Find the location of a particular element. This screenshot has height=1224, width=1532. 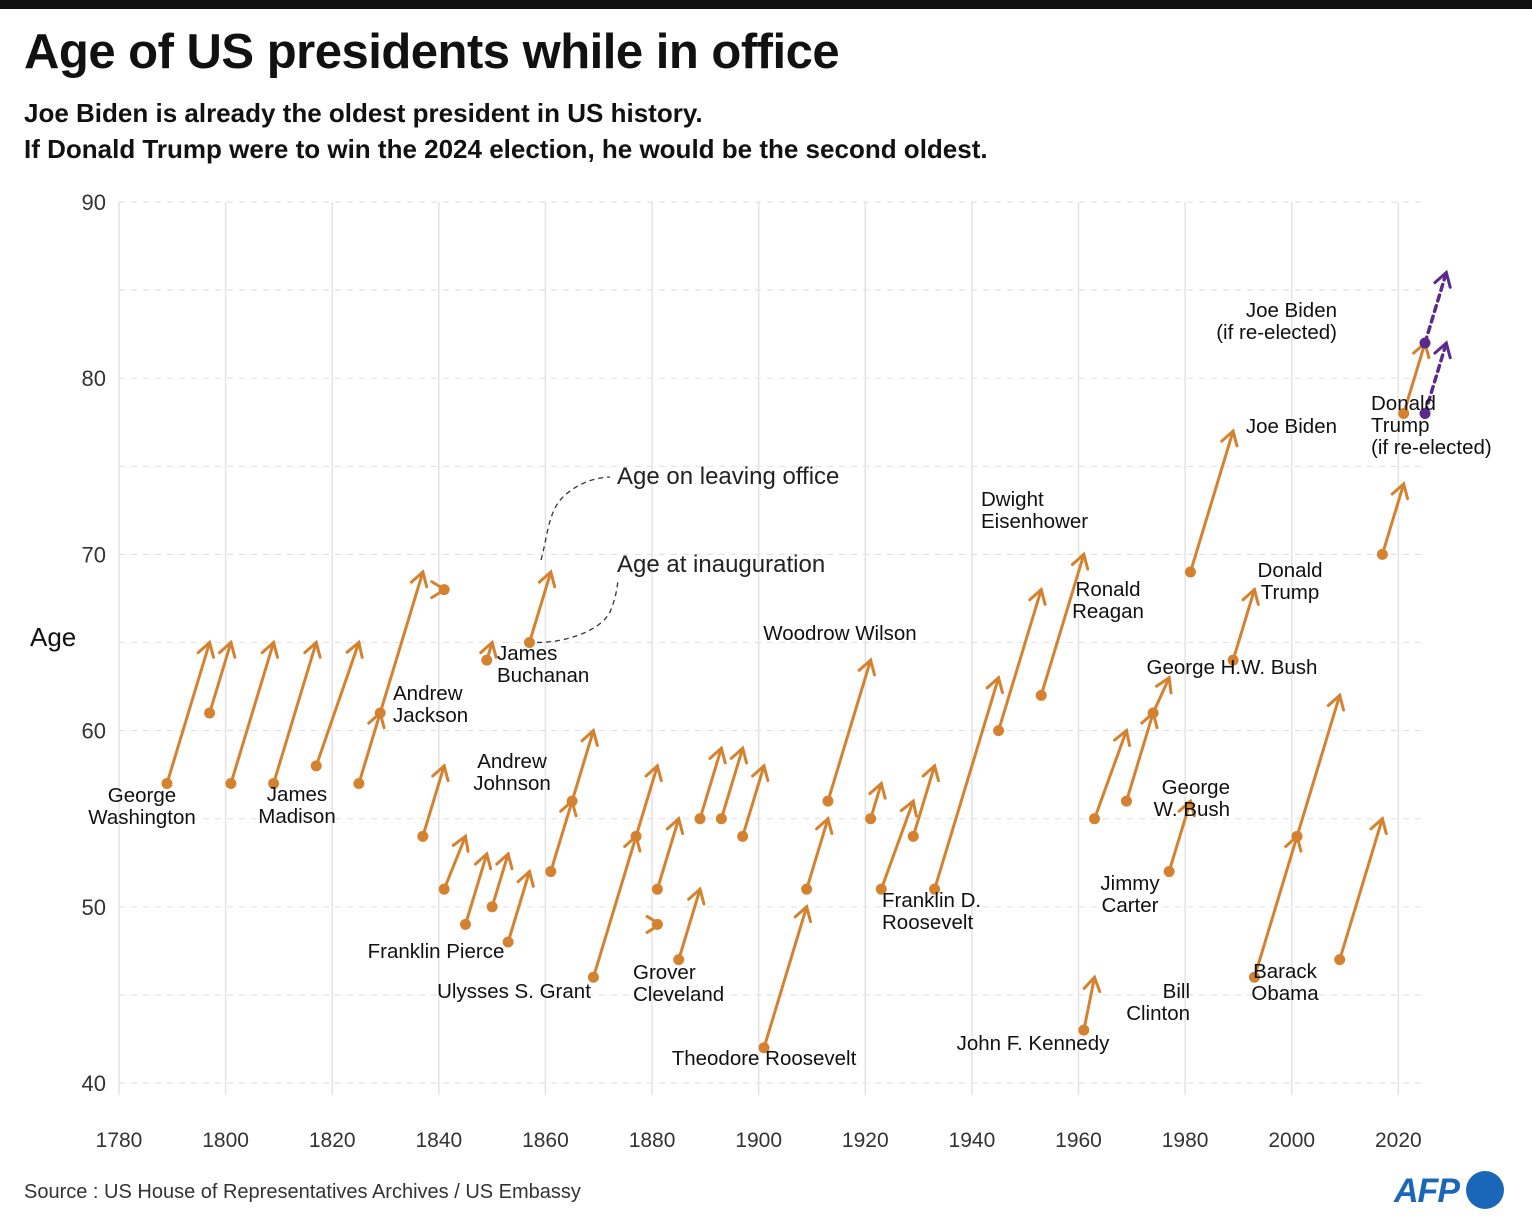

president-label: Joe Biden is located at coordinates (1291, 426).